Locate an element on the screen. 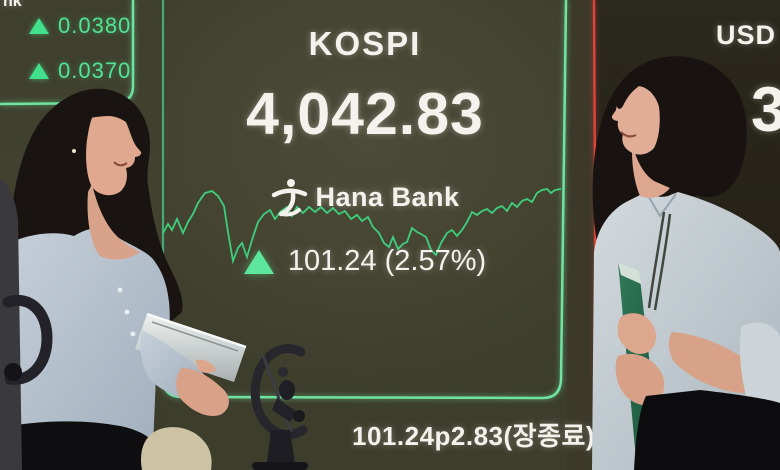 This screenshot has width=780, height=470. mic-arm is located at coordinates (26, 324).